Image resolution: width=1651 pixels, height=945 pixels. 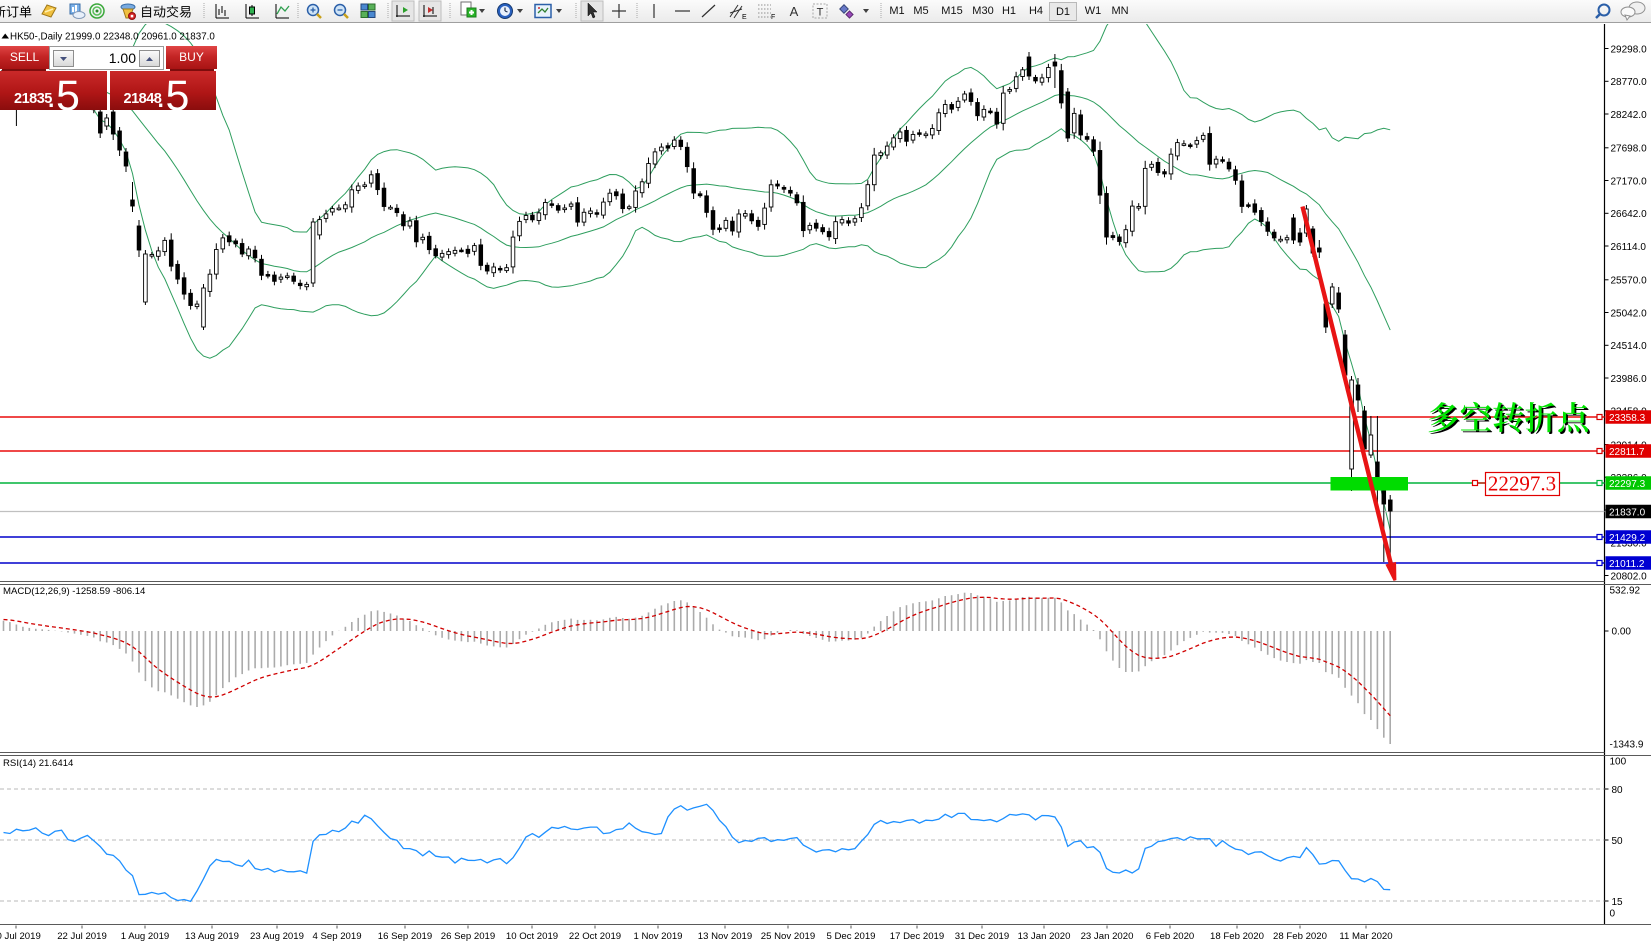 I want to click on svg-text: 22811.7, so click(x=1627, y=452).